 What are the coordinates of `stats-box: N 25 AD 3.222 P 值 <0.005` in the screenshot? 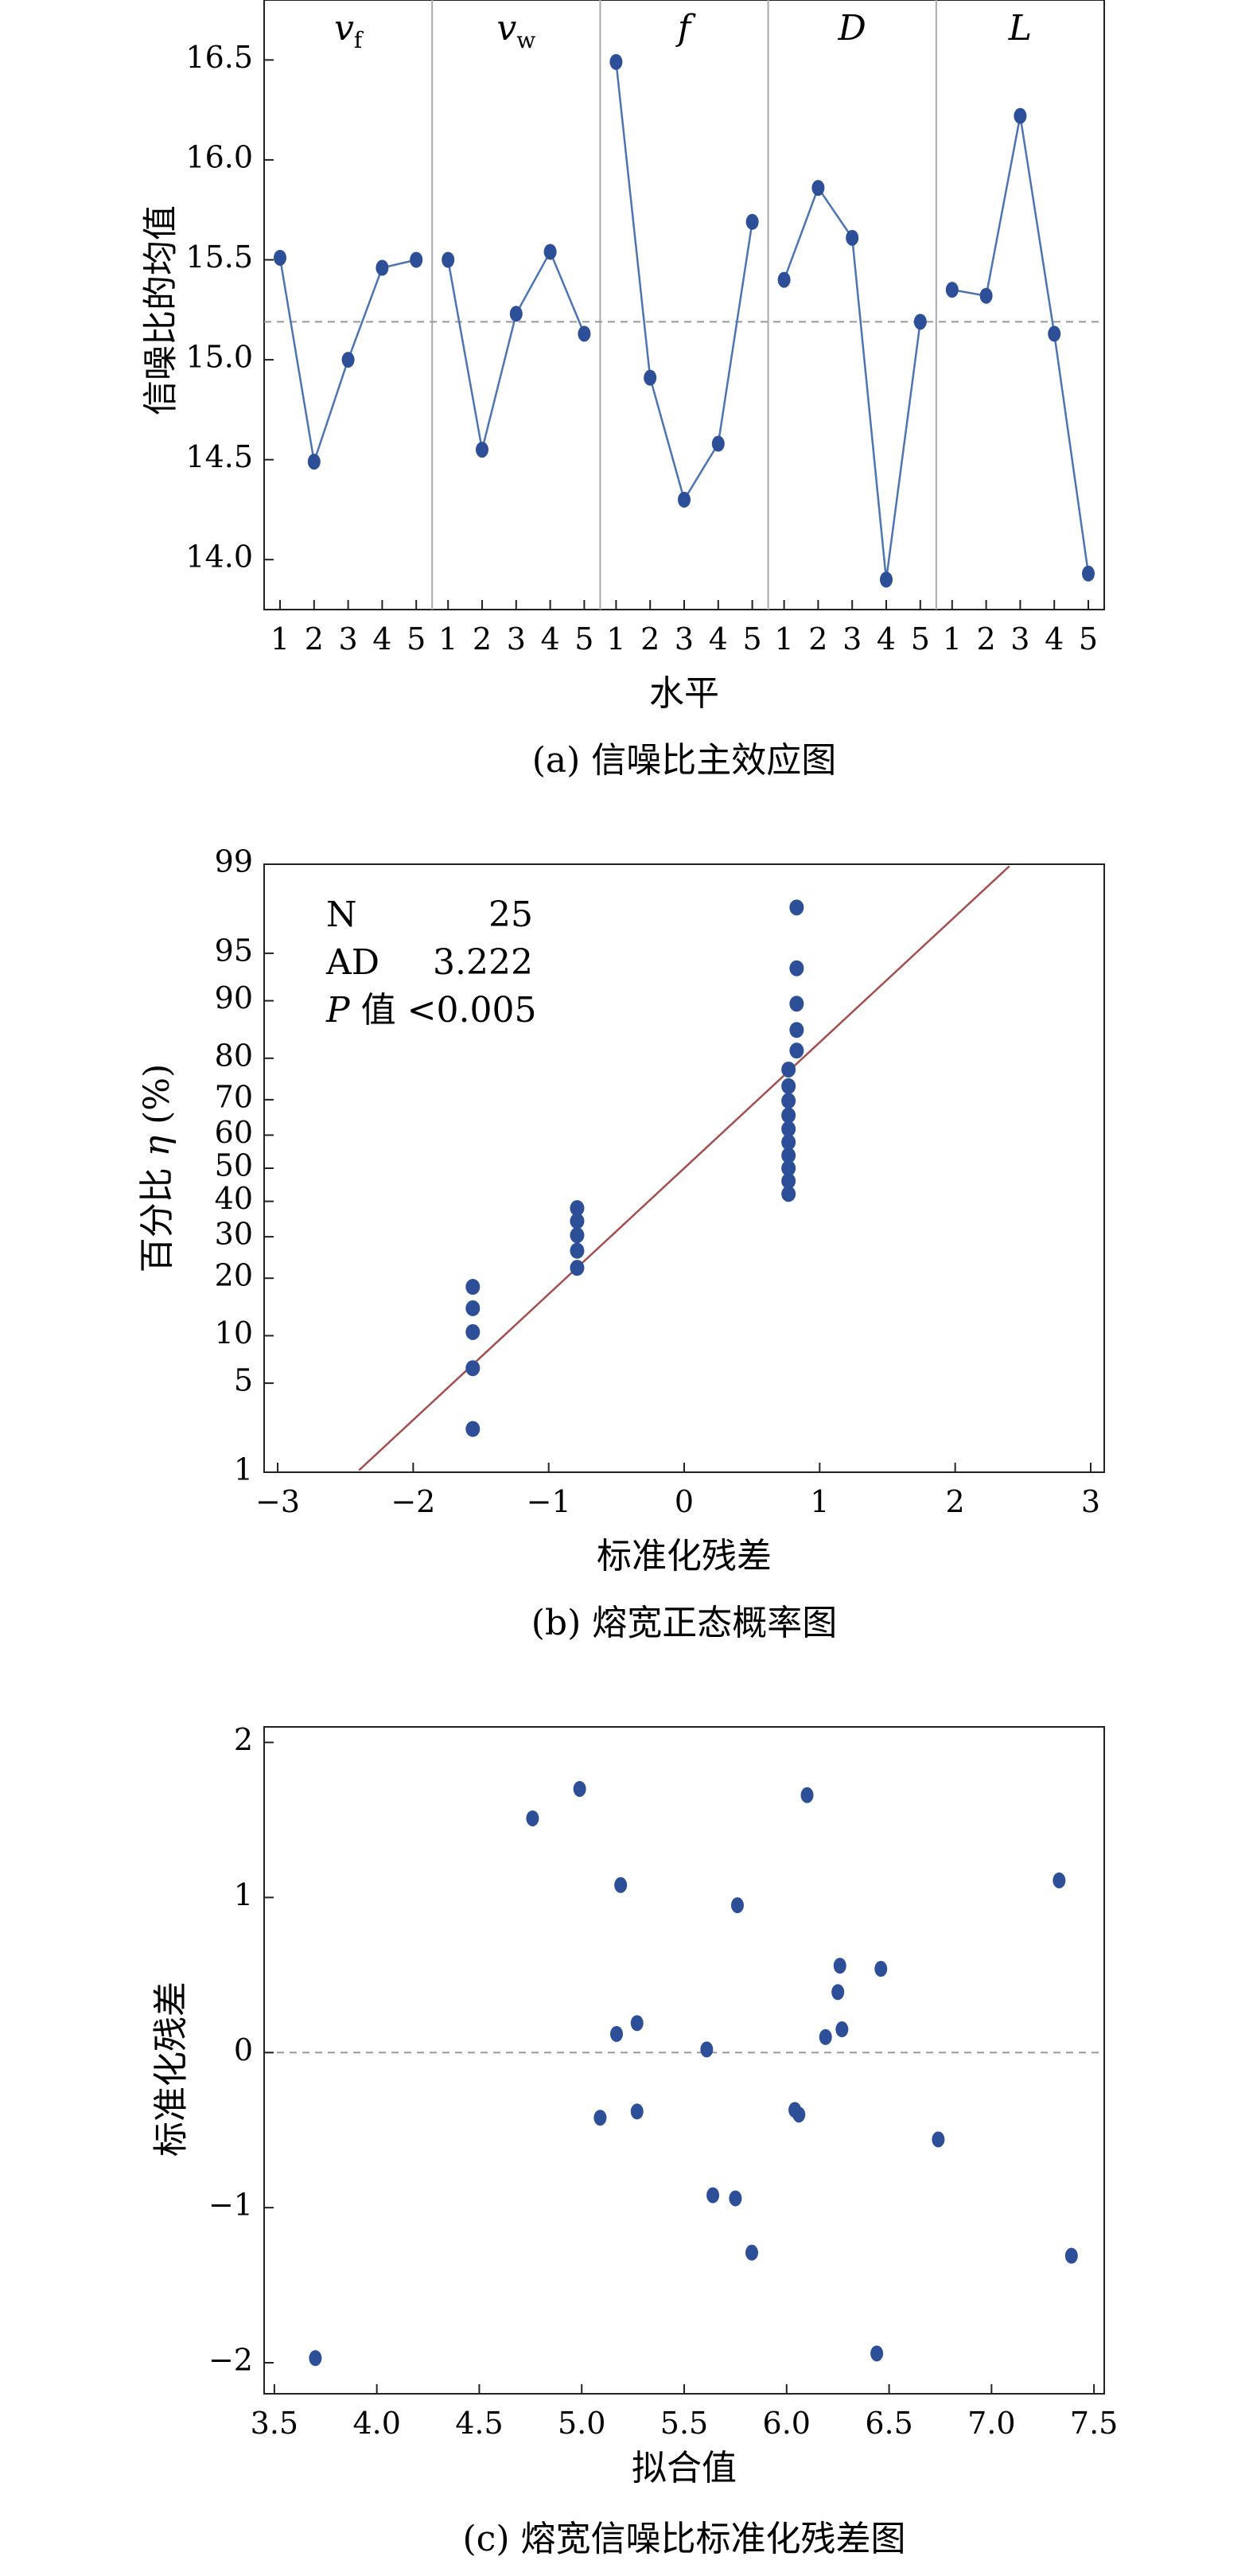 It's located at (430, 962).